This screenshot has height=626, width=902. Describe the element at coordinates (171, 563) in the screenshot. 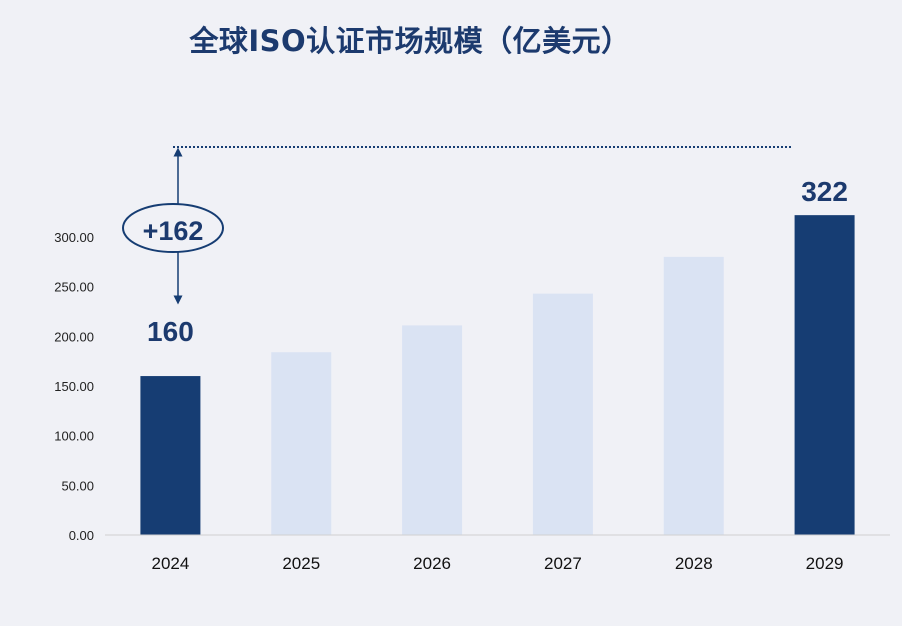

I see `x-tick-label: 2024` at that location.